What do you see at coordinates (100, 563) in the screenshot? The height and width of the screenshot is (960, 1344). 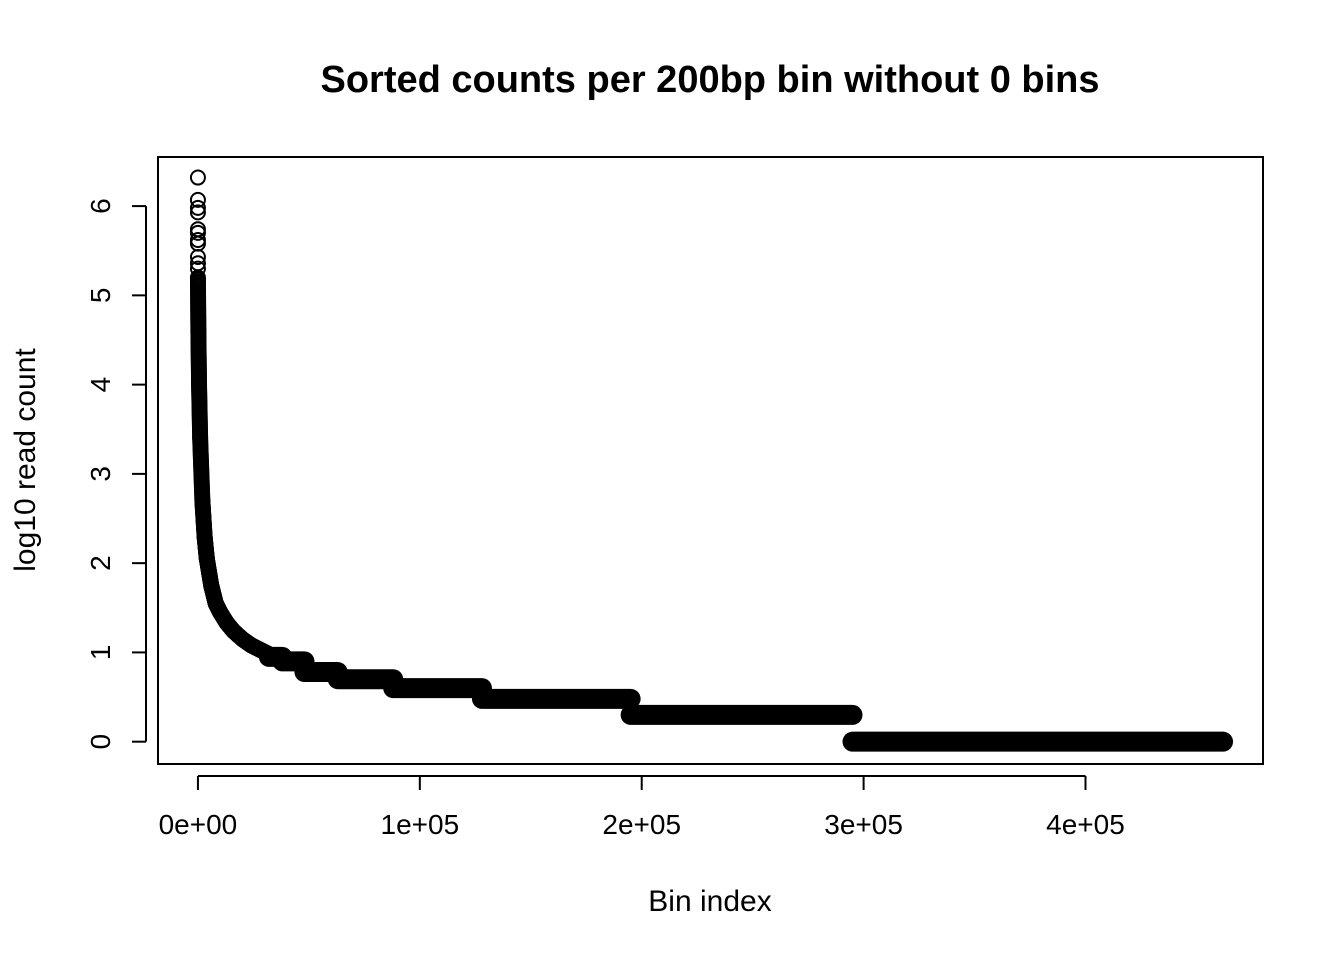 I see `y-tick-label: 2` at bounding box center [100, 563].